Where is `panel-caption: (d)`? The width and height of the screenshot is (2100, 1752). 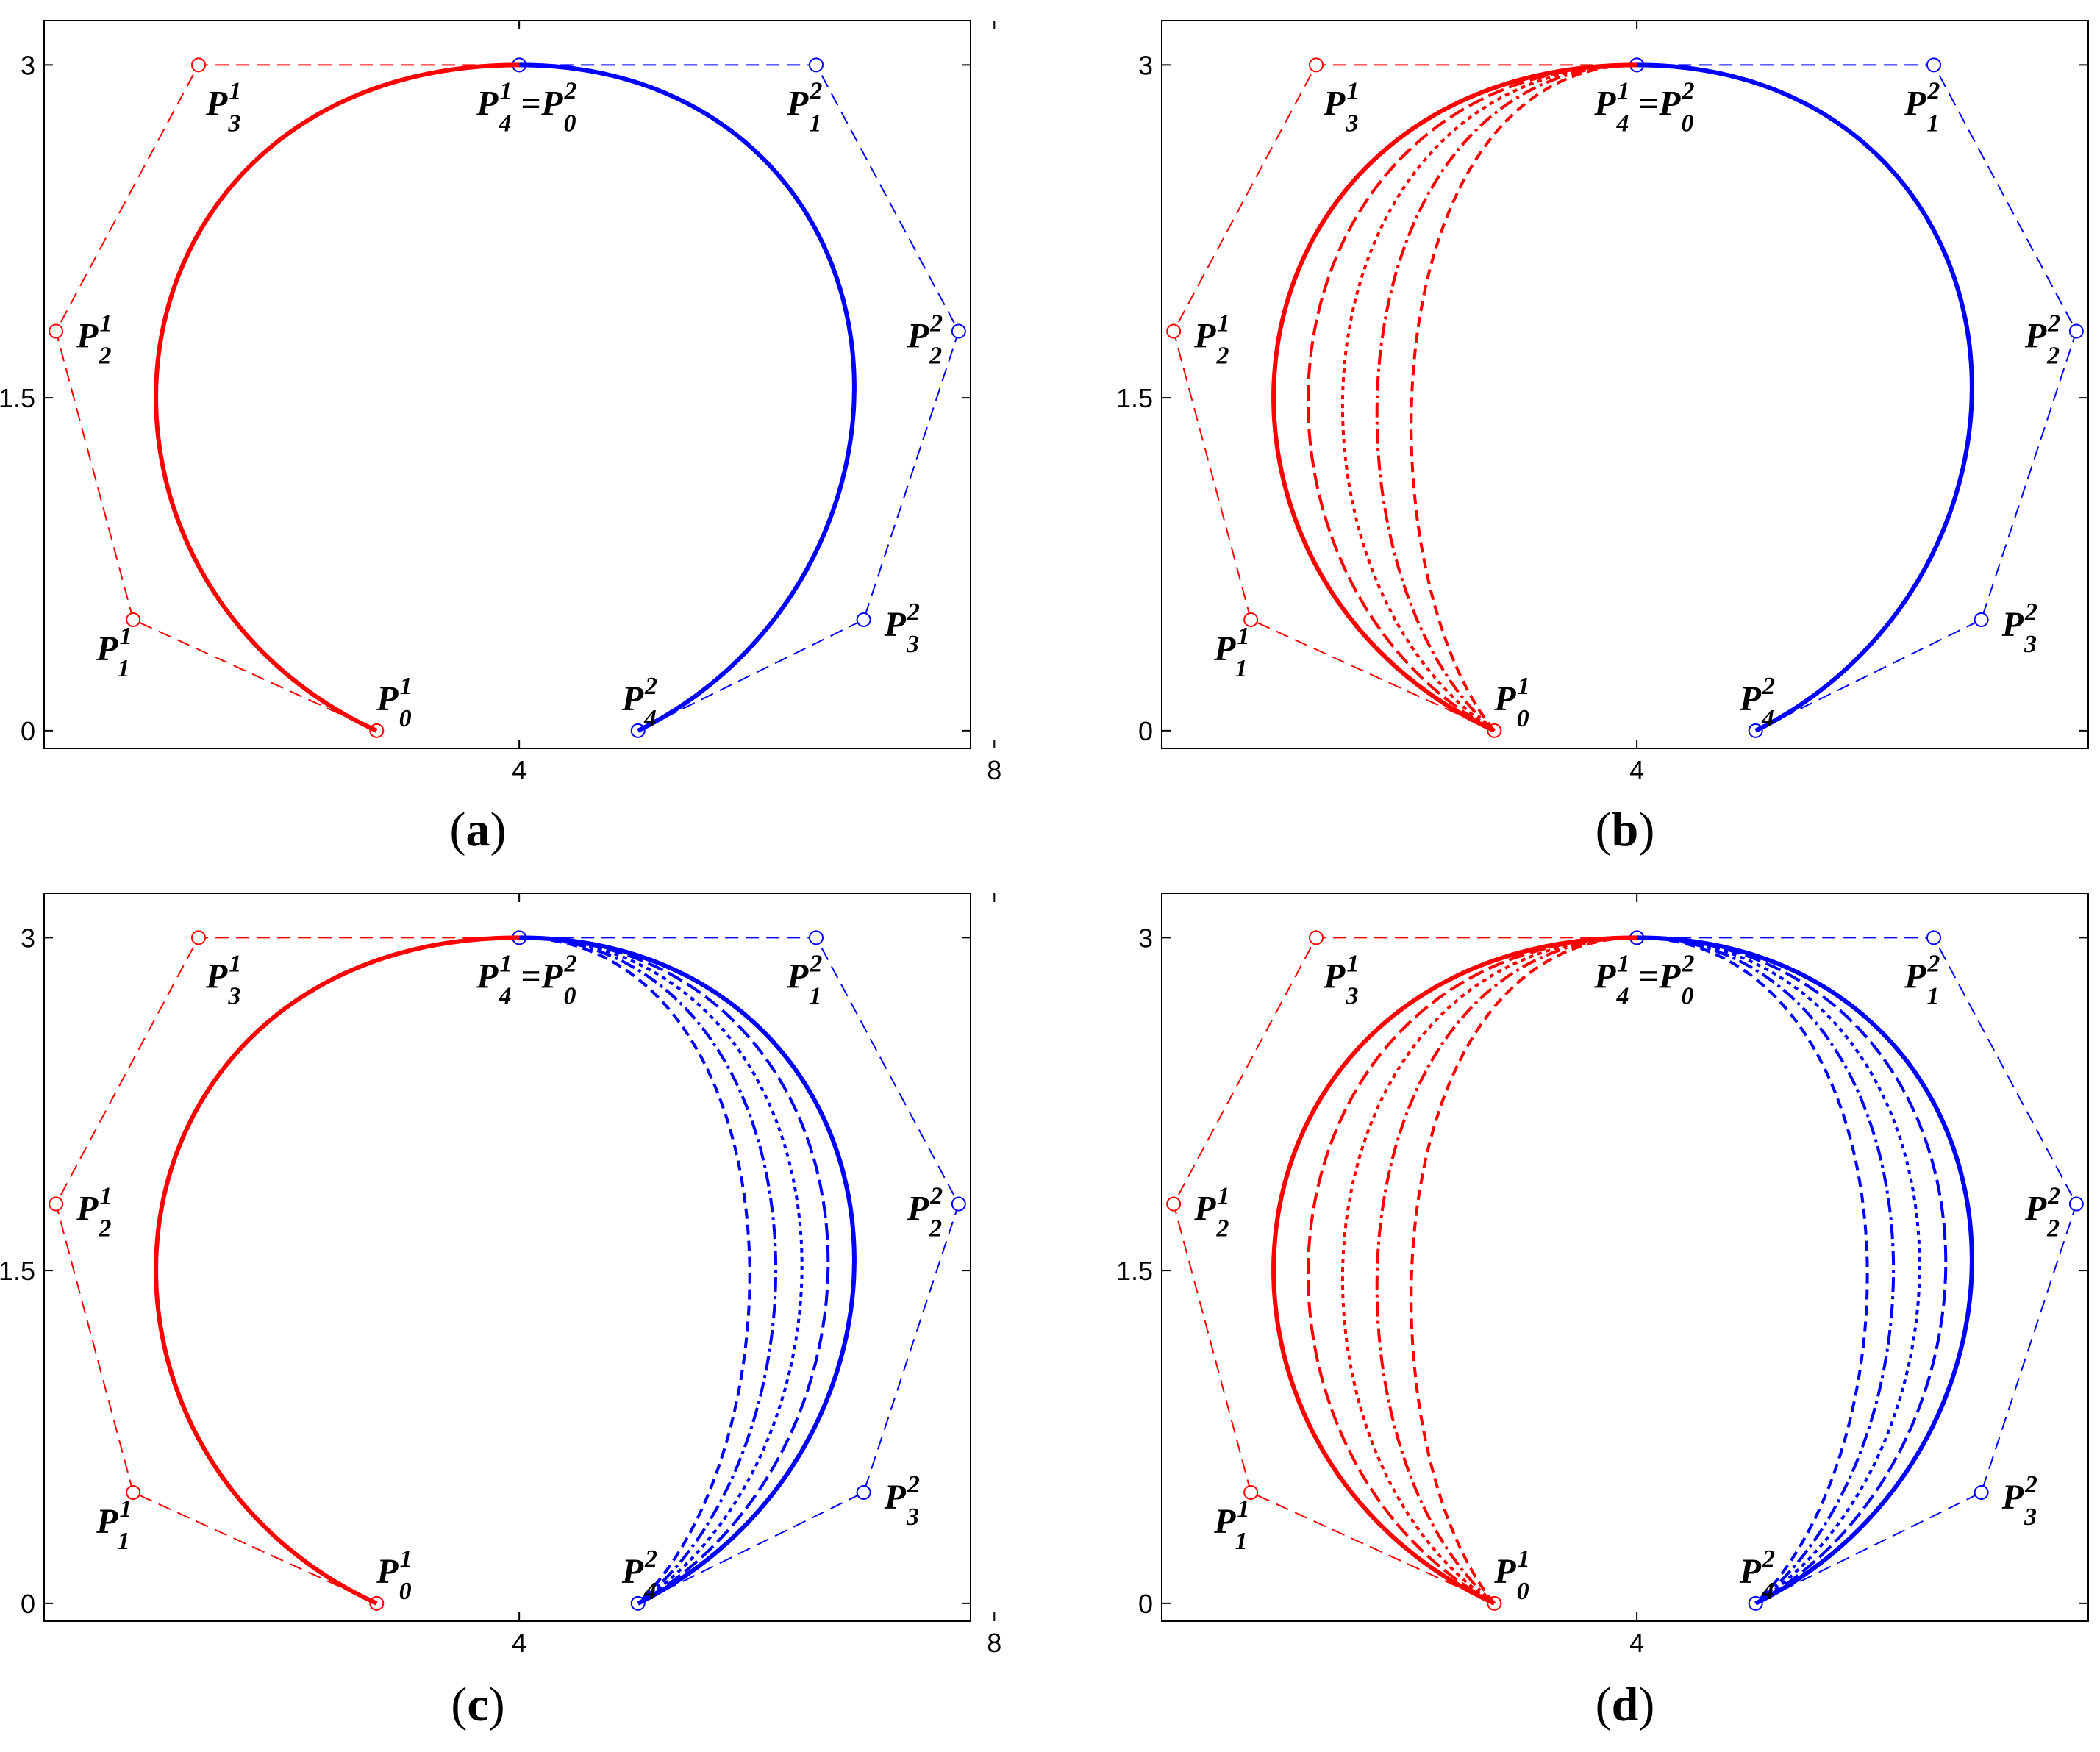 panel-caption: (d) is located at coordinates (1626, 1704).